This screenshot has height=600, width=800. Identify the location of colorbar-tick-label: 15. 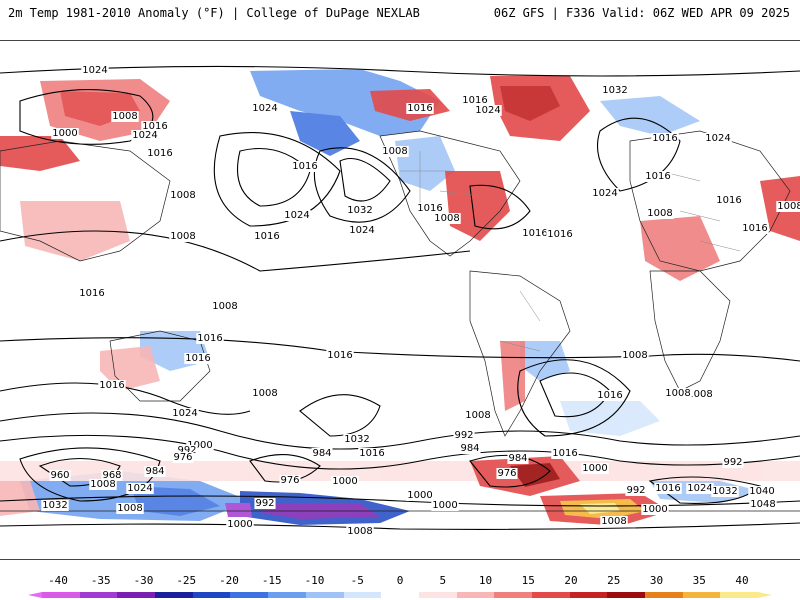
(528, 580).